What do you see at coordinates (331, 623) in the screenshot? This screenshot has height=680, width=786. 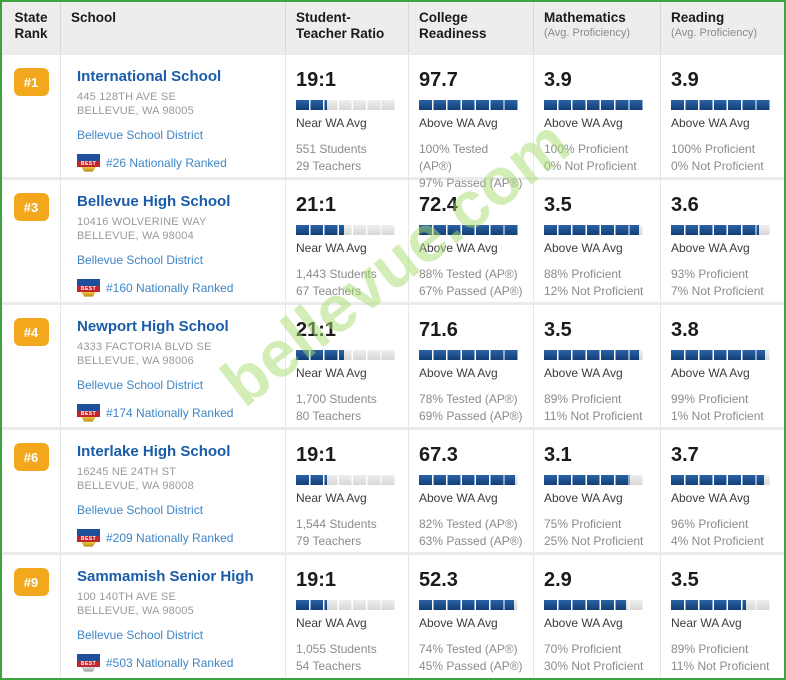 I see `ratio-comparison-label: Near WA Avg` at bounding box center [331, 623].